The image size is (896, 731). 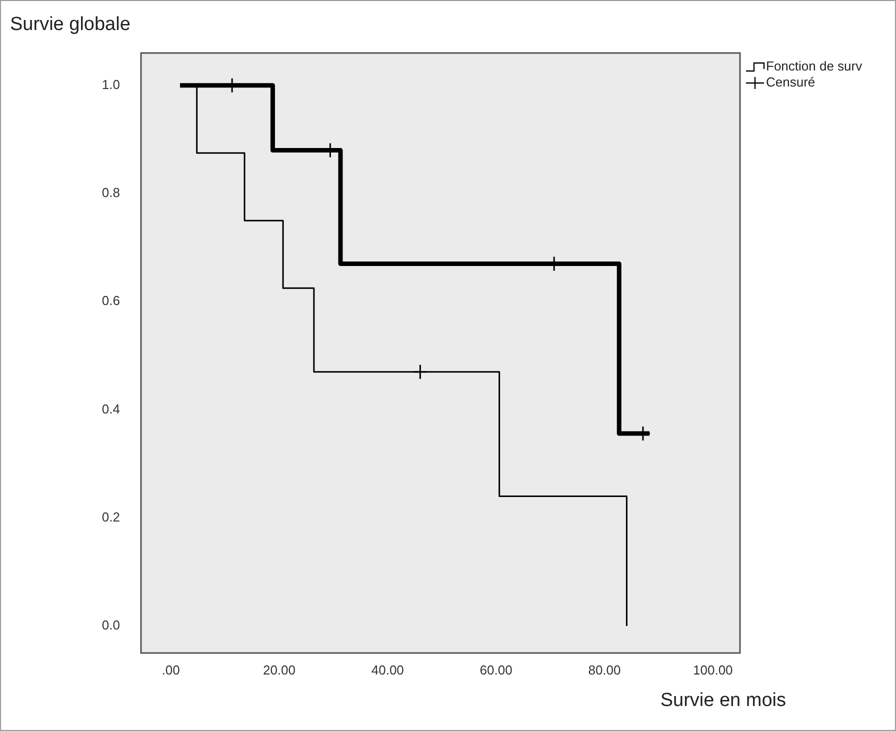 I want to click on y-tick-label: 0.4, so click(x=111, y=408).